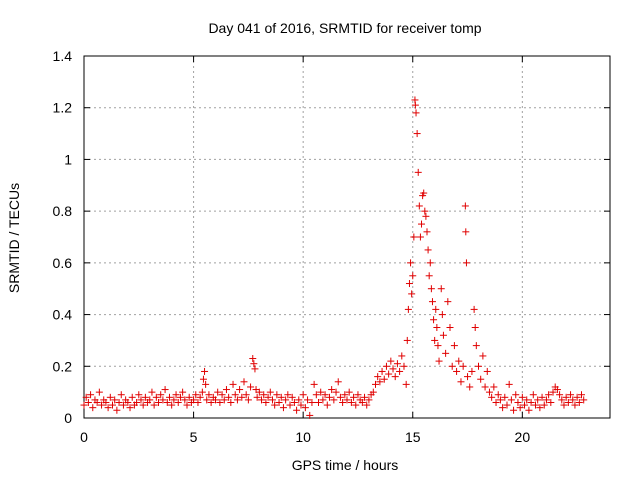  I want to click on y-tick-label: 0.6, so click(63, 263).